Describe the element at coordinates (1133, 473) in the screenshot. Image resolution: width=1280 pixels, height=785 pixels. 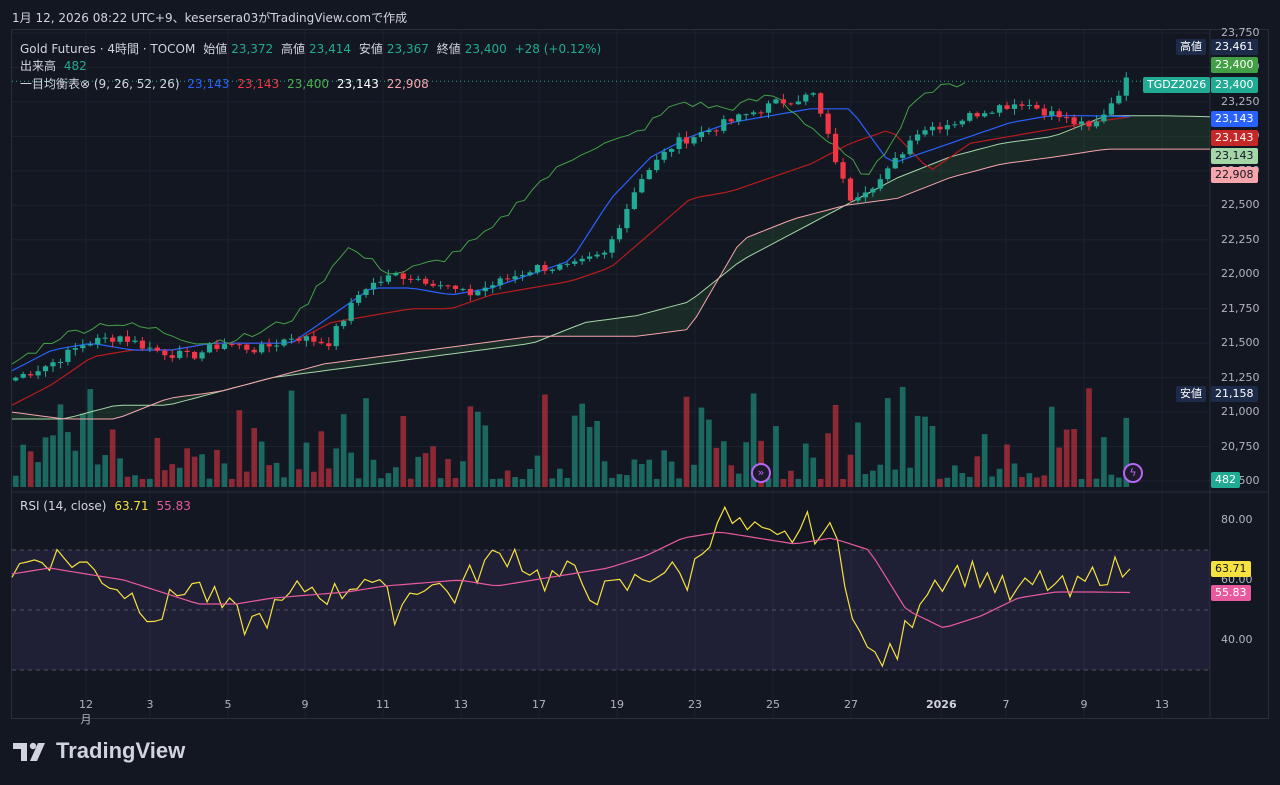
I see `lightning-event-icon: ϟ` at that location.